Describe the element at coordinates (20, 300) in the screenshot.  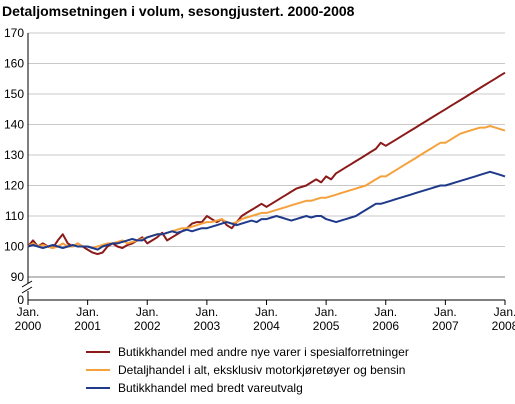
I see `y-tick-label-0: 0` at that location.